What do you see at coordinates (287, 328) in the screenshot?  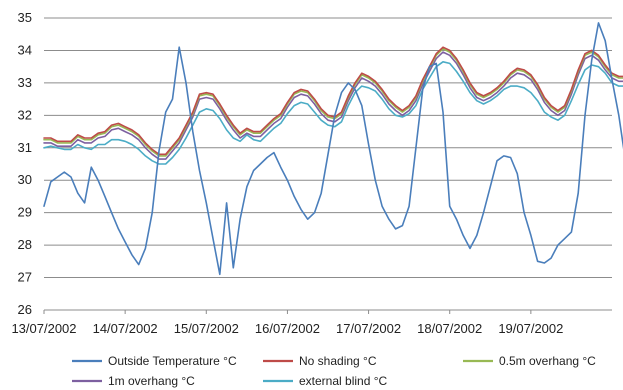 I see `x-tick-label: 16/07/2002` at bounding box center [287, 328].